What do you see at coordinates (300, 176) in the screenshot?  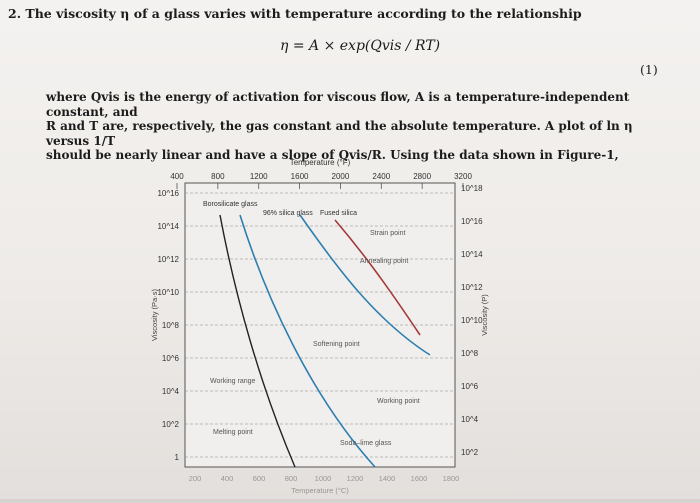 I see `top-tick-label: 1600` at bounding box center [300, 176].